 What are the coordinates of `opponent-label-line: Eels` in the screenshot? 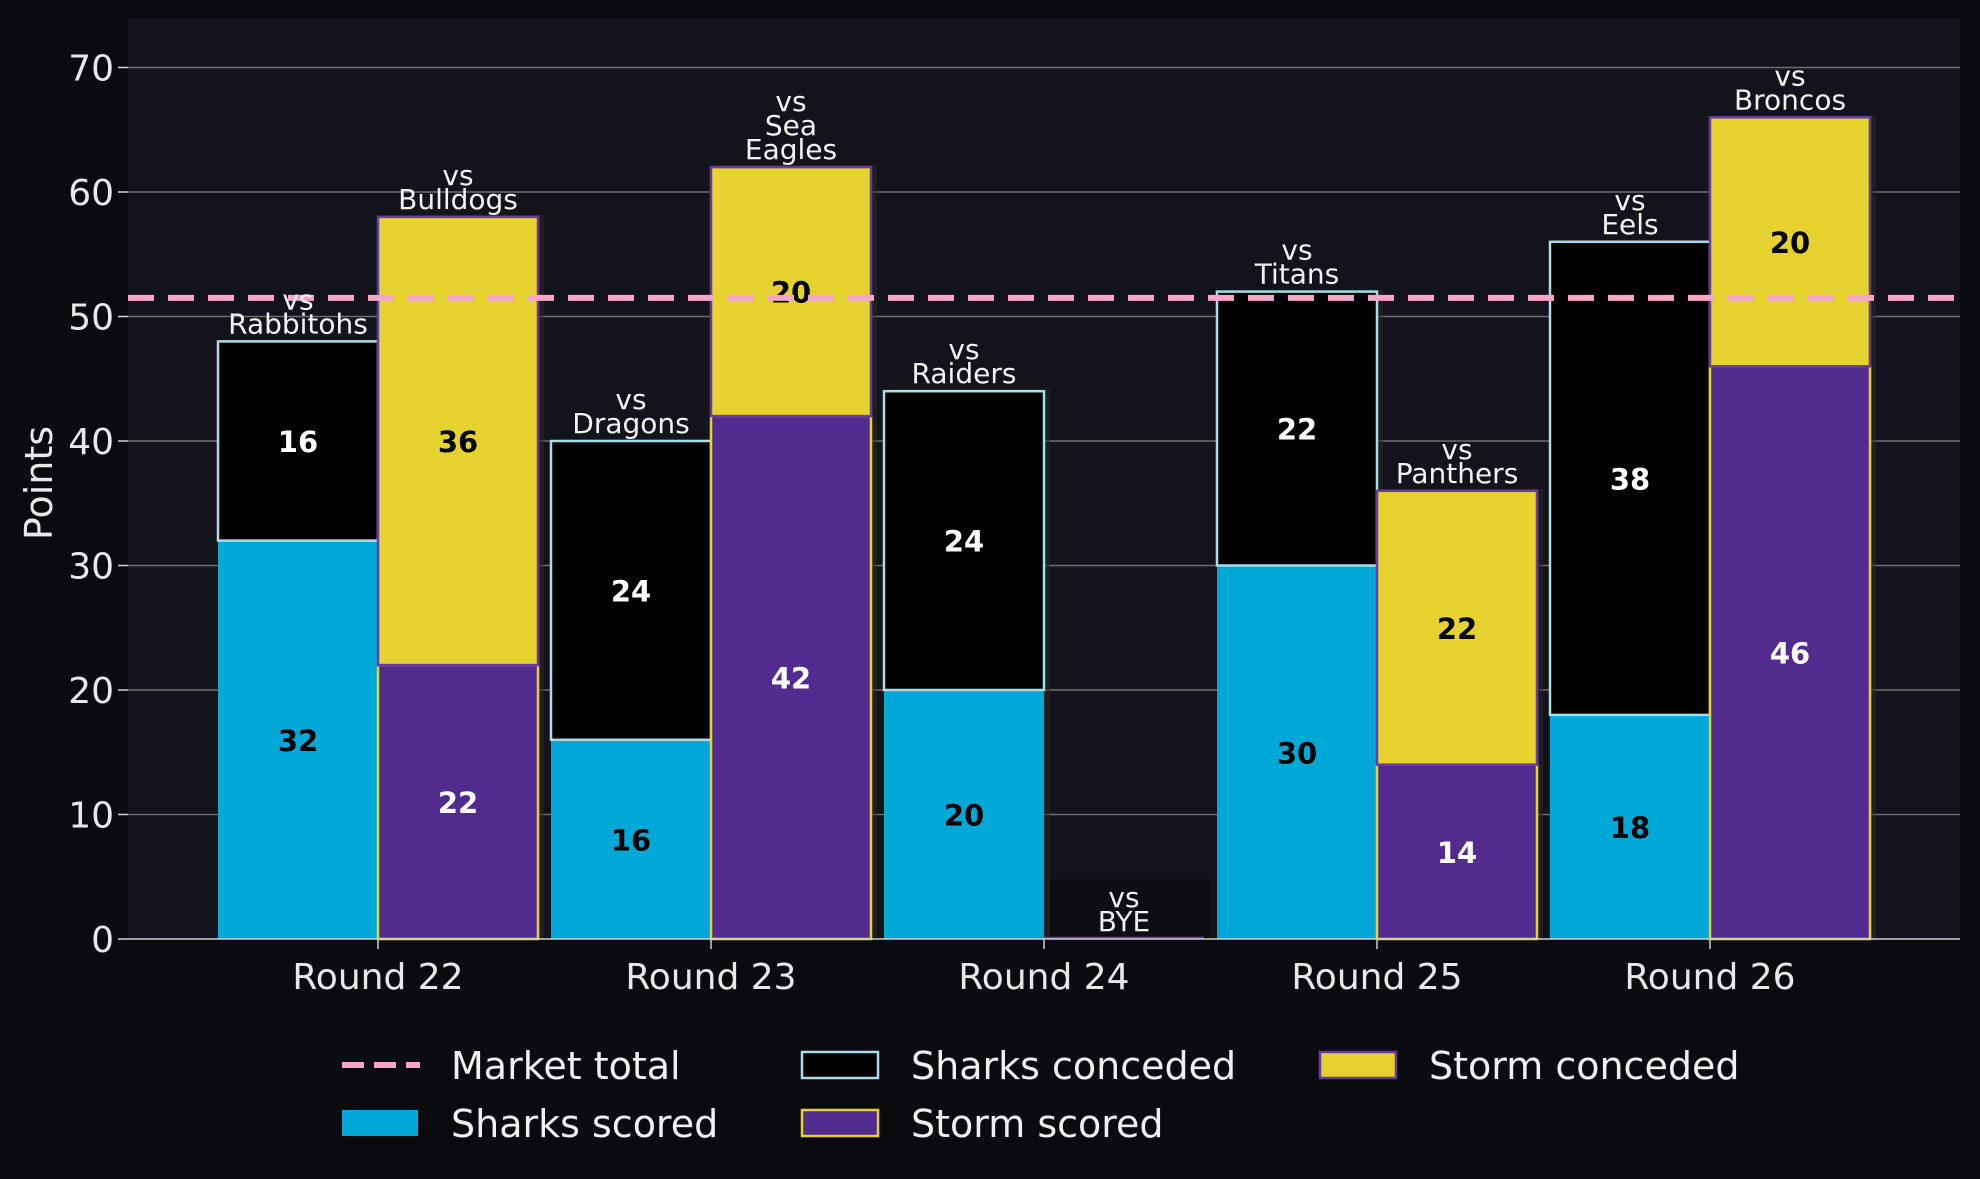 It's located at (1629, 224).